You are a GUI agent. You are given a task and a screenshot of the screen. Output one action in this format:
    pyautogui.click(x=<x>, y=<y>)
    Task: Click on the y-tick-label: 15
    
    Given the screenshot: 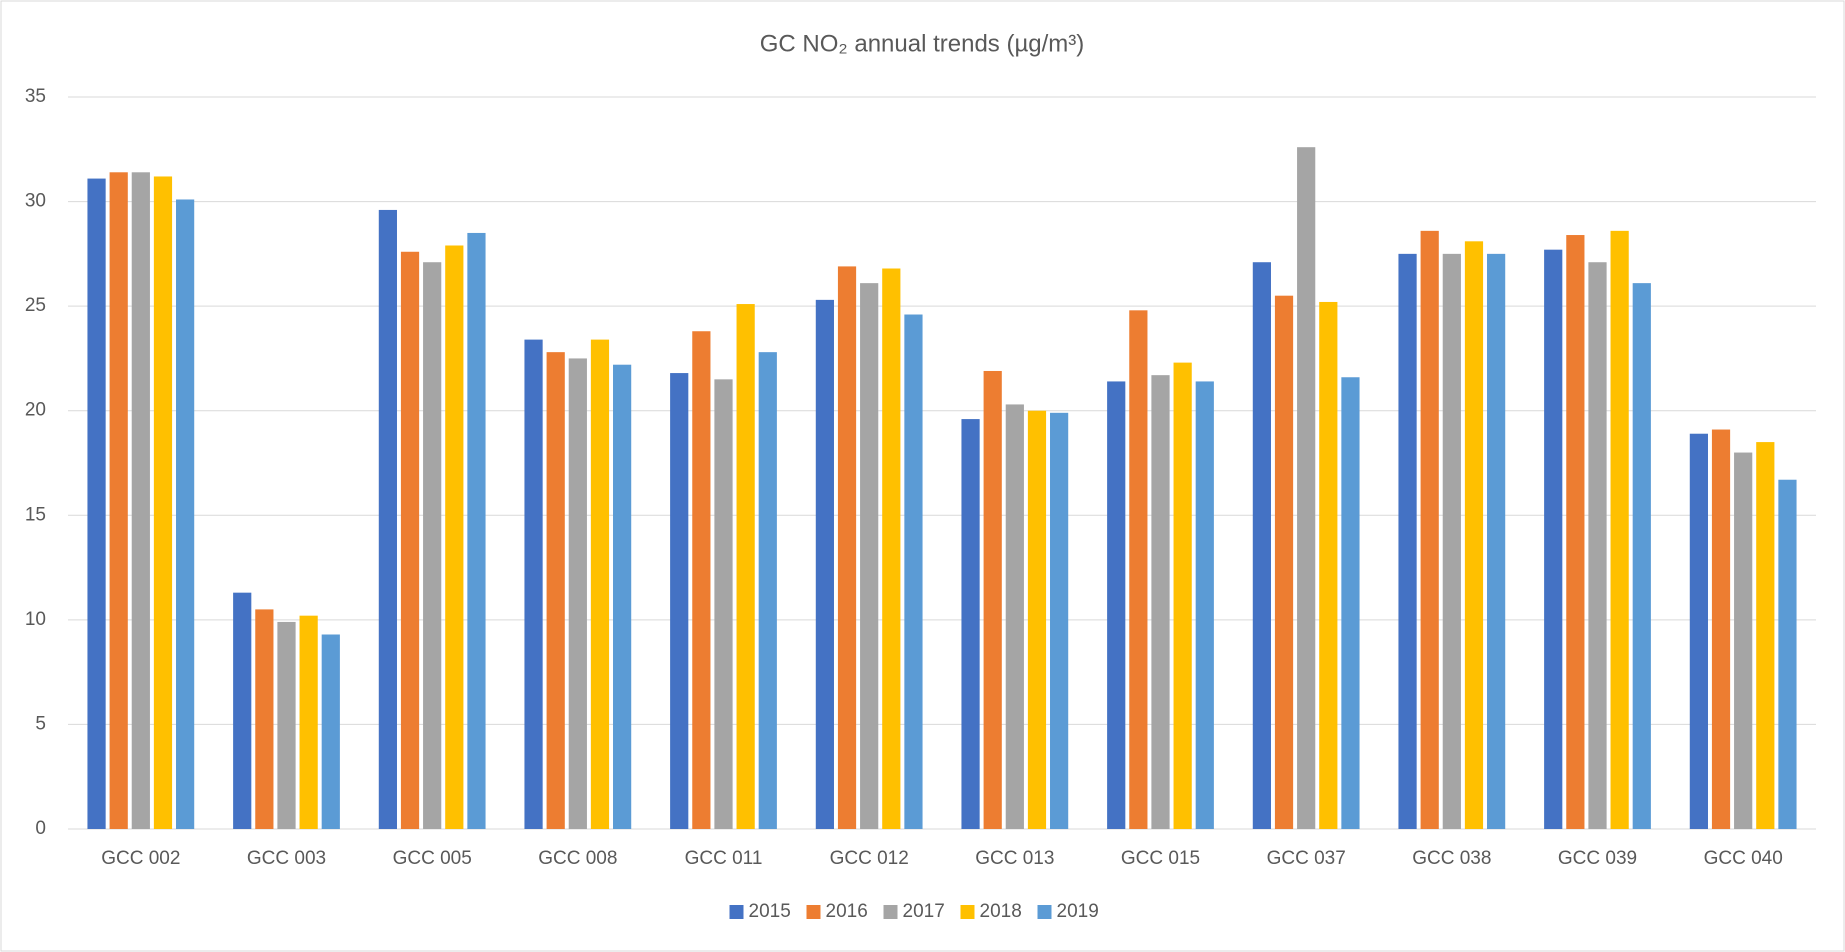 What is the action you would take?
    pyautogui.click(x=35, y=514)
    